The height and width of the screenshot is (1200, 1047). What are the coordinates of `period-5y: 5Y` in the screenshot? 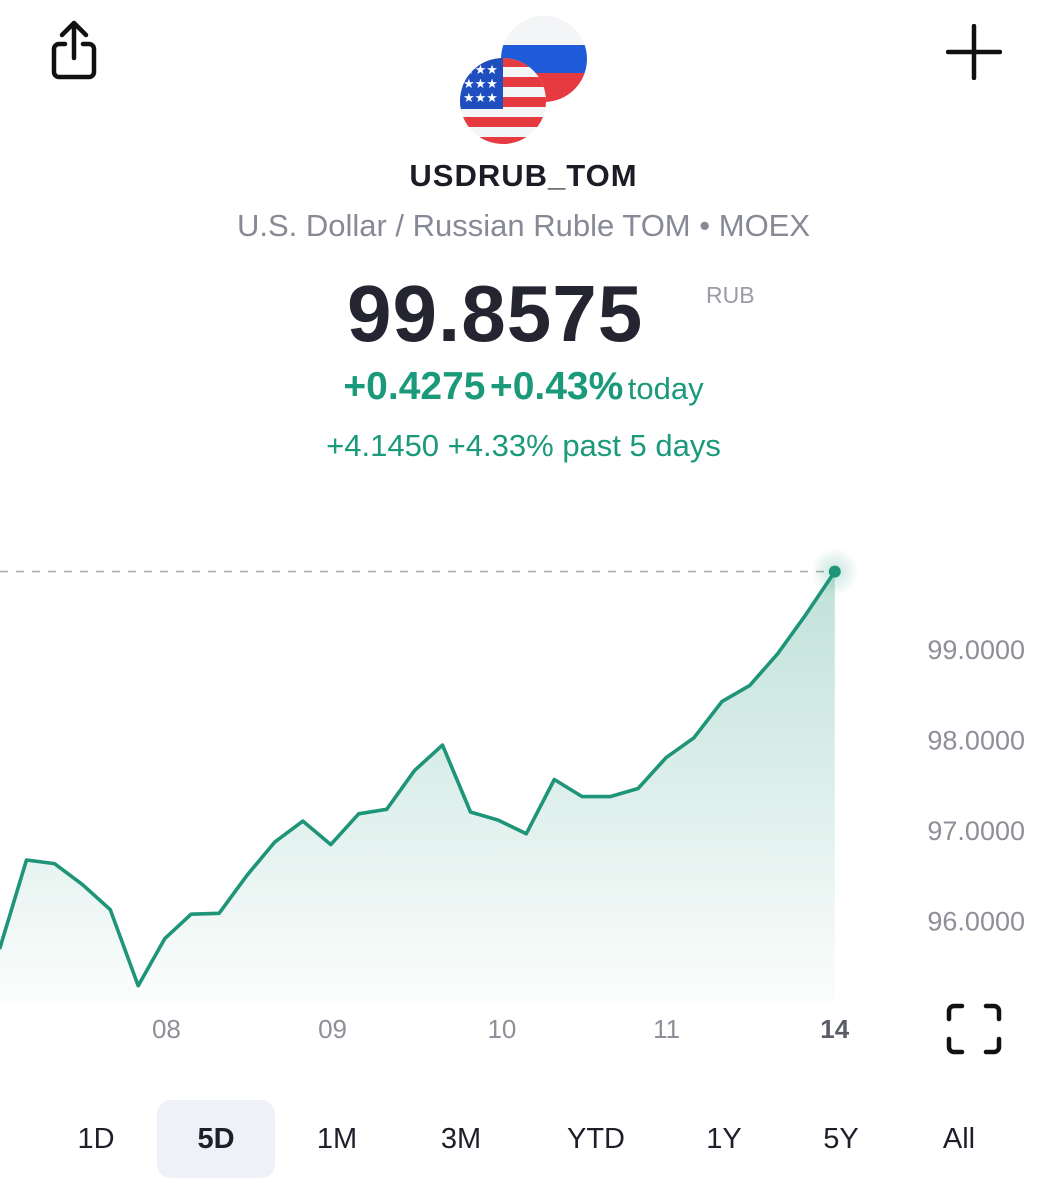 It's located at (841, 1139).